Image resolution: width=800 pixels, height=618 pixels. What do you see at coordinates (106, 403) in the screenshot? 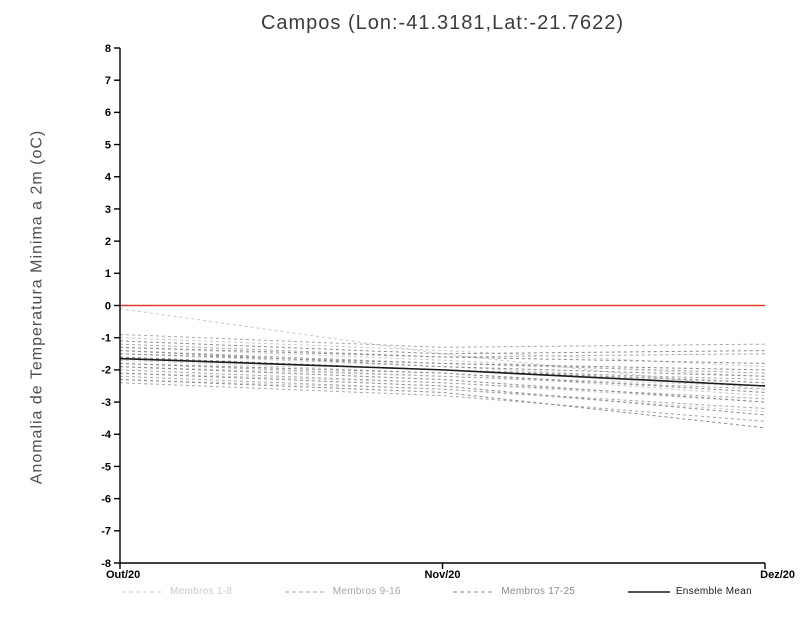
I see `y-tick-label: -3` at bounding box center [106, 403].